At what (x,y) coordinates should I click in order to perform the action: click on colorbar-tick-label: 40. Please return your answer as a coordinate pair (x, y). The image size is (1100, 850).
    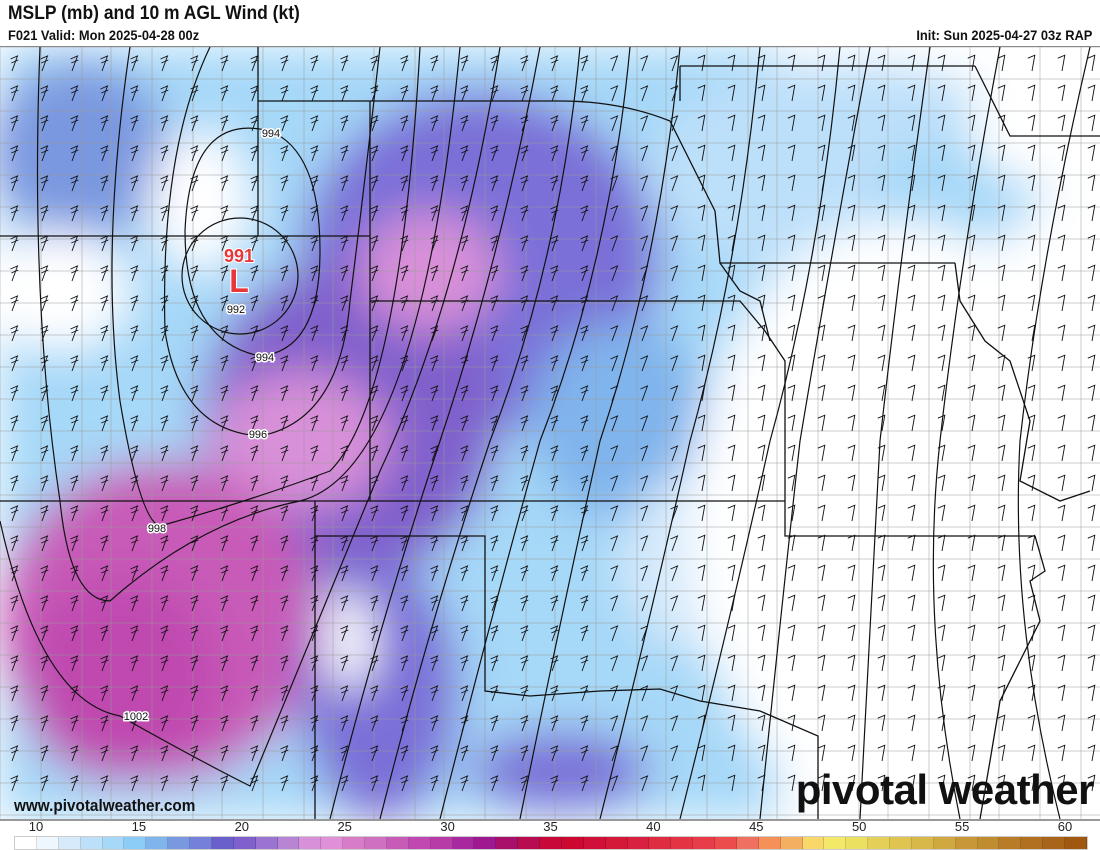
    Looking at the image, I should click on (653, 826).